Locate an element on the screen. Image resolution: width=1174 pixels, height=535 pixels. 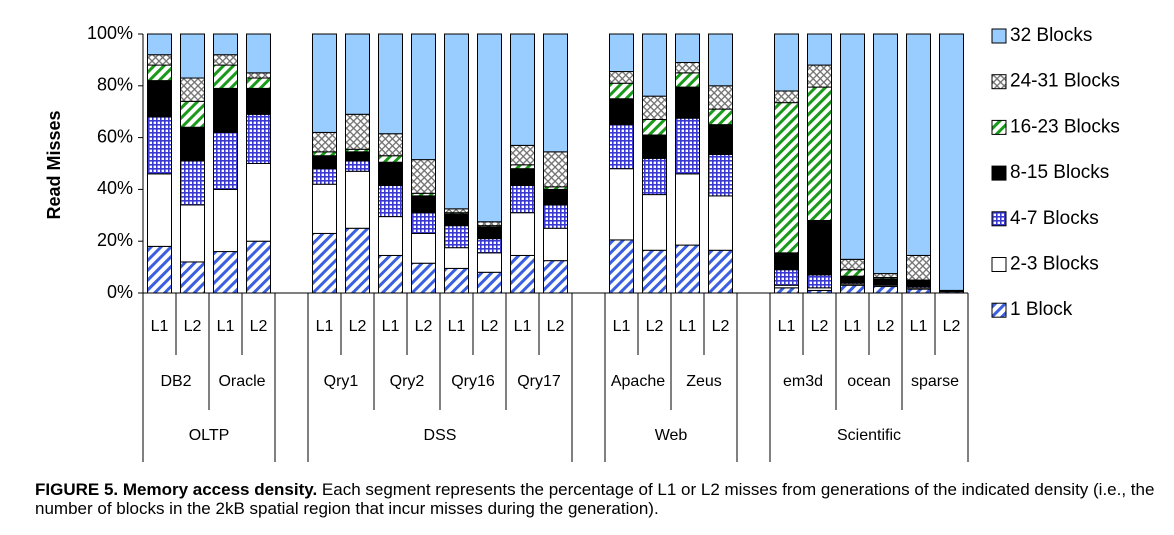
benchmark-label: ocean is located at coordinates (869, 381).